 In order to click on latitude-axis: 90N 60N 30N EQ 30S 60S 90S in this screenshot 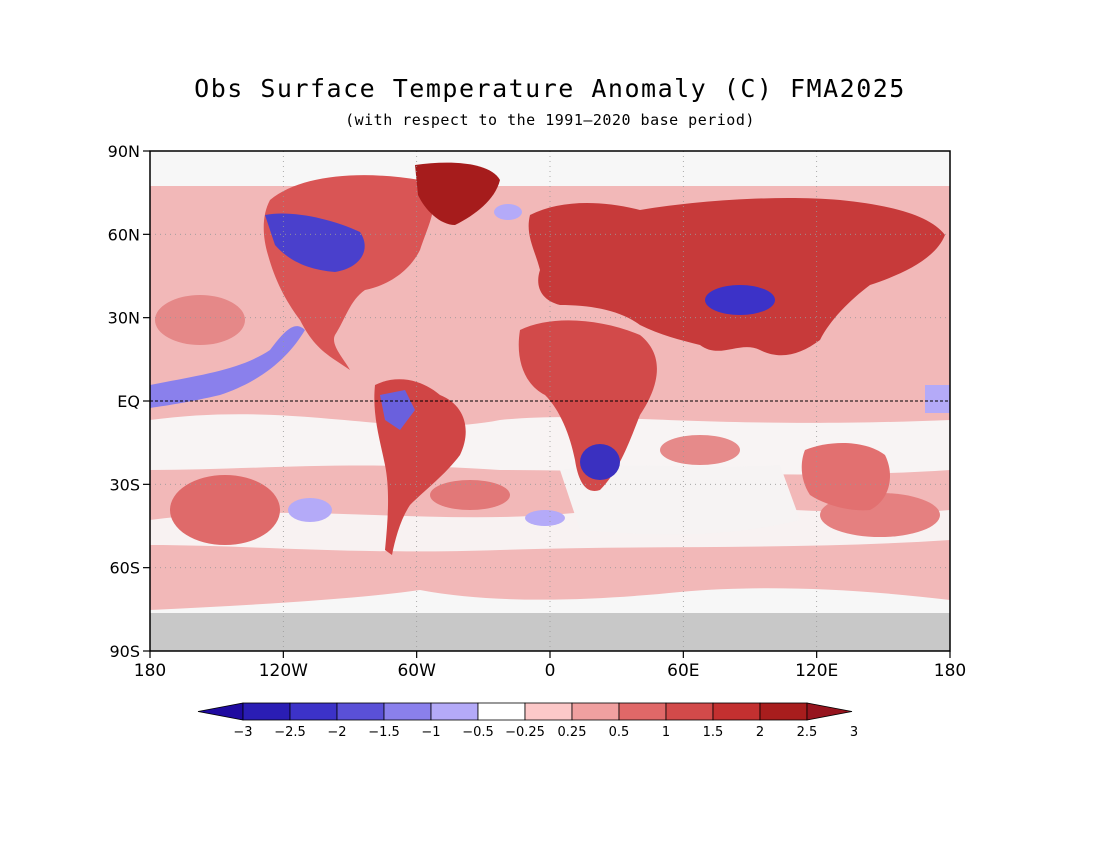, I will do `click(129, 401)`.